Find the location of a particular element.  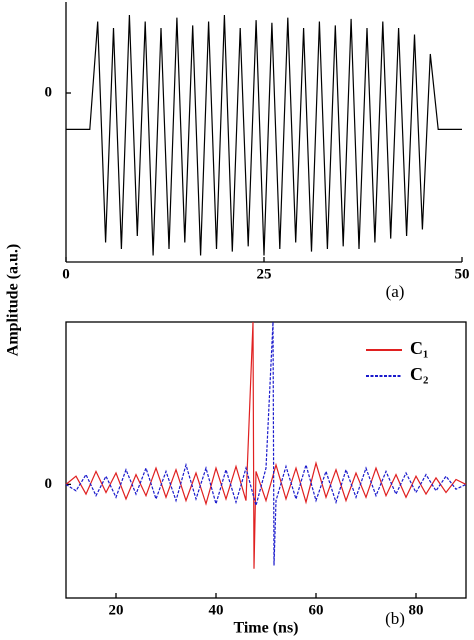

x-tick-label: 25 is located at coordinates (264, 274).